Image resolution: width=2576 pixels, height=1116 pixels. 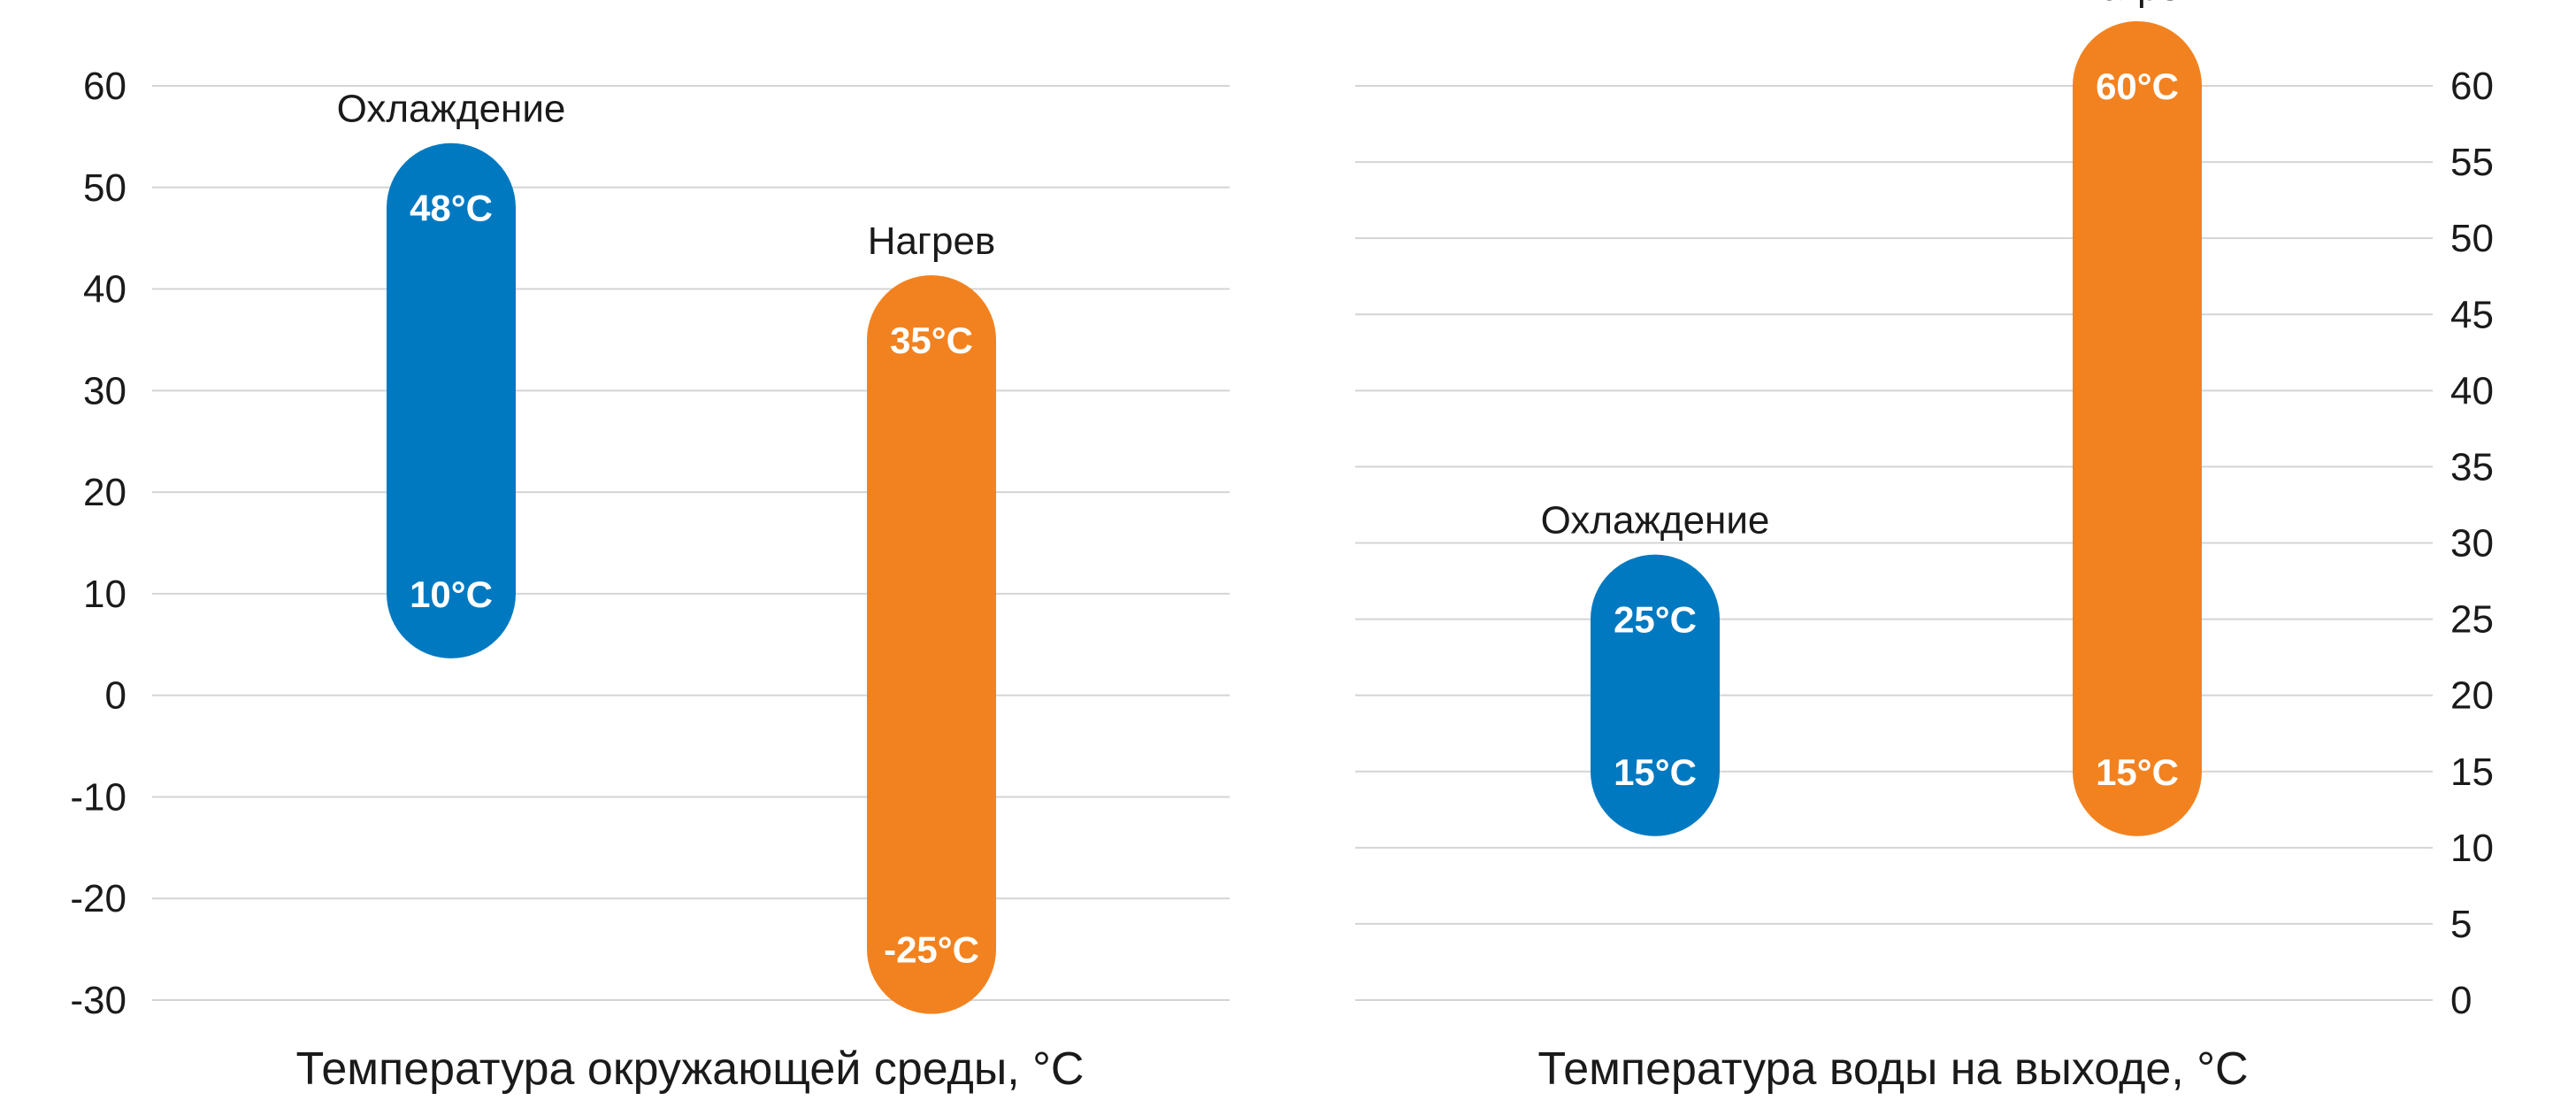 I want to click on y-tick-label: 15, so click(x=2472, y=772).